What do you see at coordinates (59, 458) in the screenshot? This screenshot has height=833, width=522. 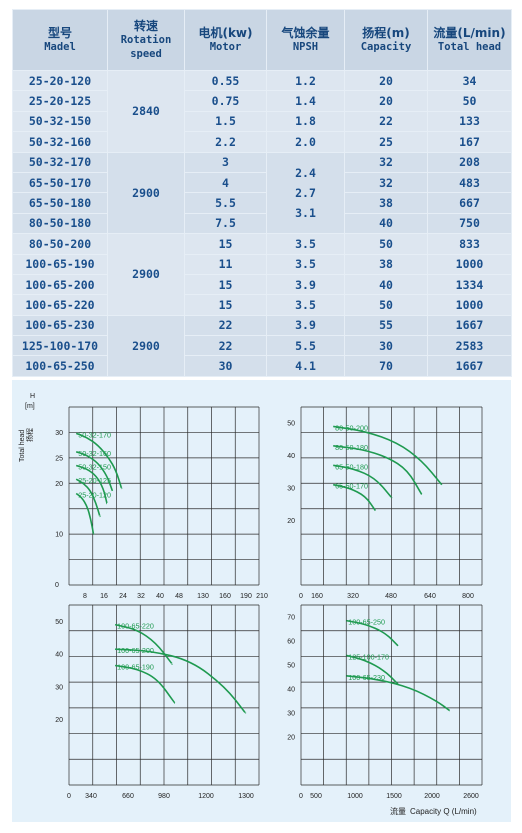 I see `y-tick-label: 25` at bounding box center [59, 458].